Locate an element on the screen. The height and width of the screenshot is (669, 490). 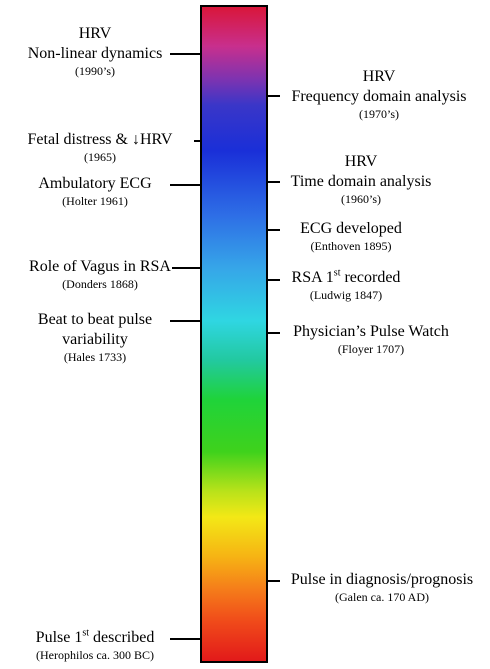
tick-left-beat is located at coordinates (185, 321).